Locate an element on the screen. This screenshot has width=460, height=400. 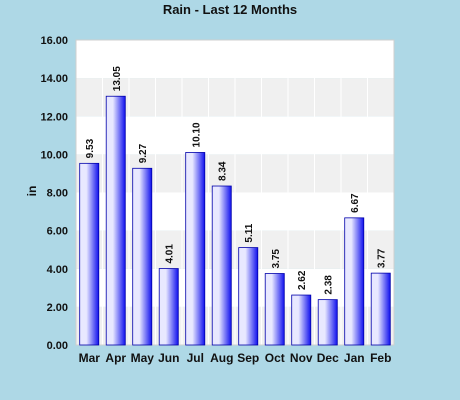
data-label: 9.27 is located at coordinates (143, 153).